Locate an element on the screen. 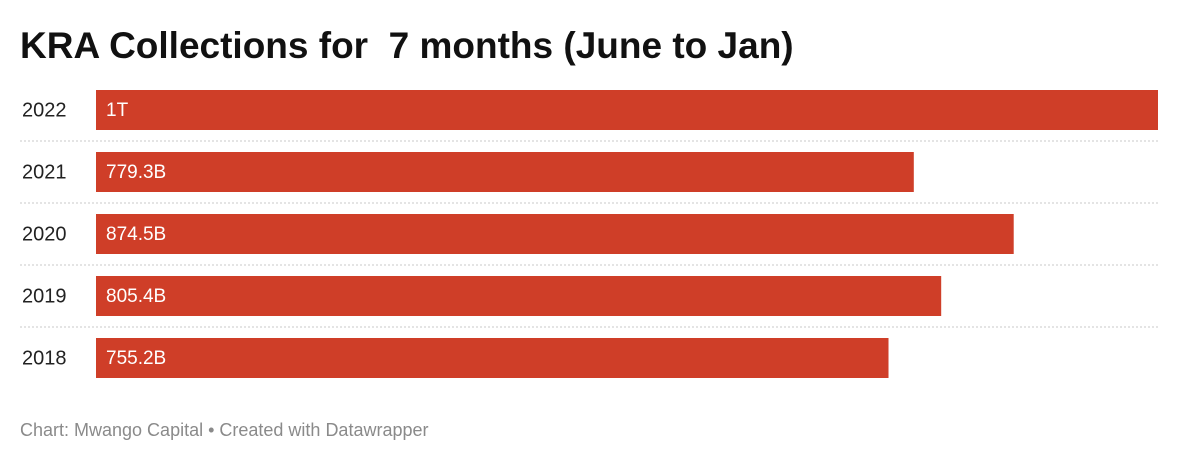 This screenshot has height=464, width=1180. category-label: 2020 is located at coordinates (44, 234).